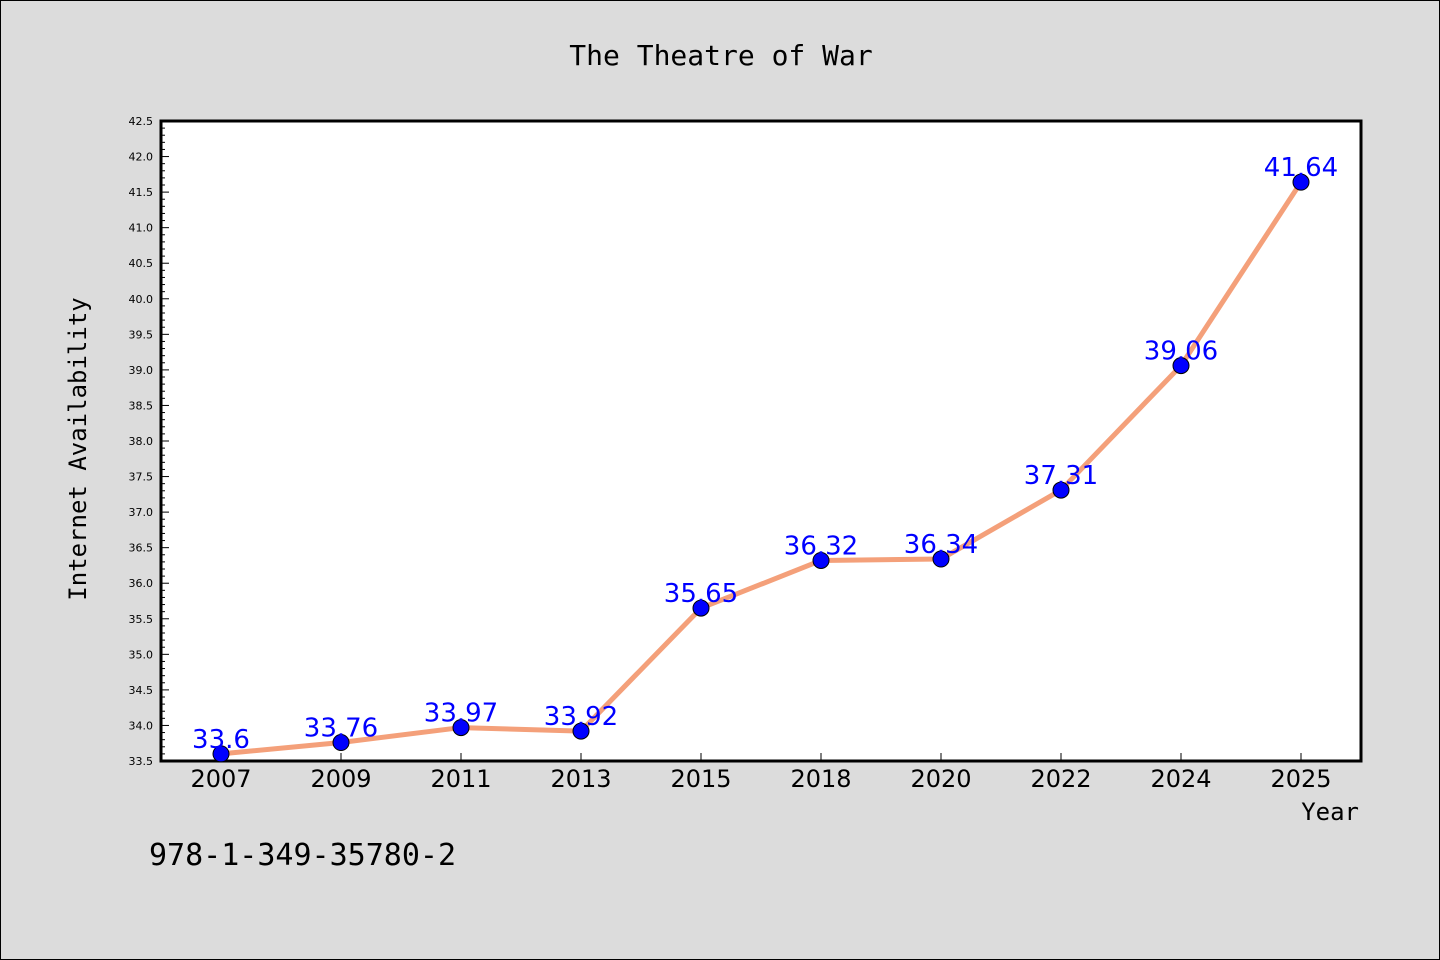 Image resolution: width=1440 pixels, height=960 pixels. I want to click on y-tick-label: 41.5, so click(141, 192).